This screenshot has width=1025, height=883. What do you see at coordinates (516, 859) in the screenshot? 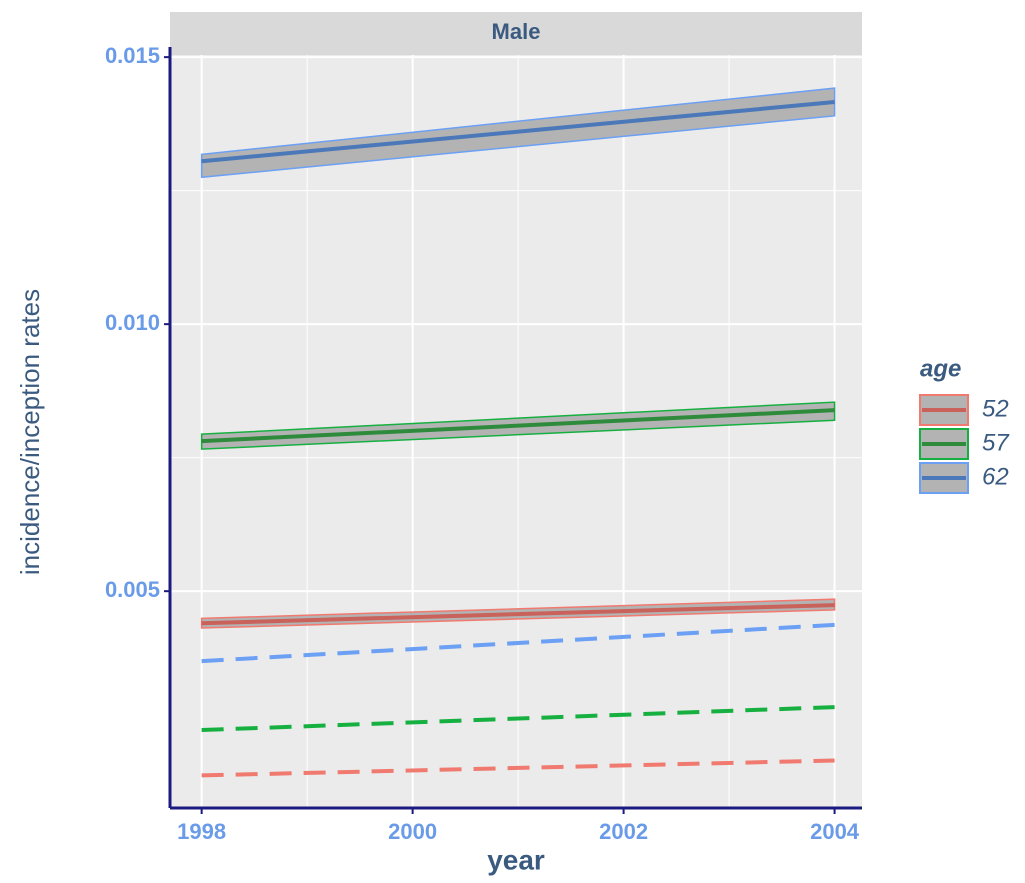
I see `x-axis-title: year` at bounding box center [516, 859].